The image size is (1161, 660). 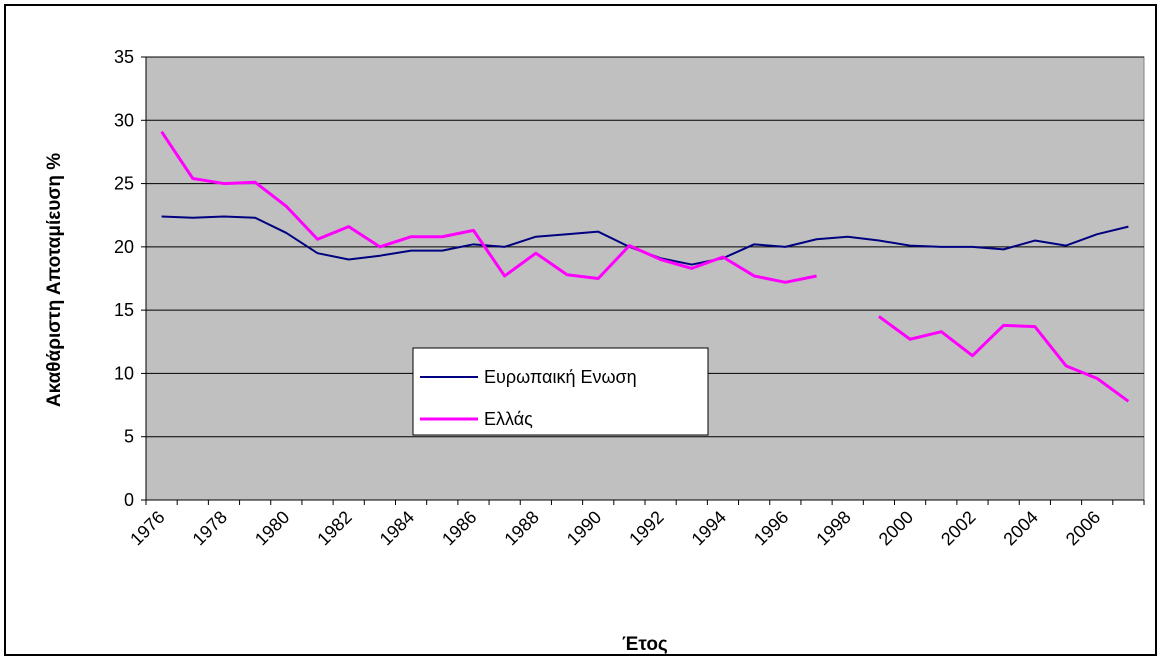 I want to click on y-tick-label: 30, so click(x=124, y=120).